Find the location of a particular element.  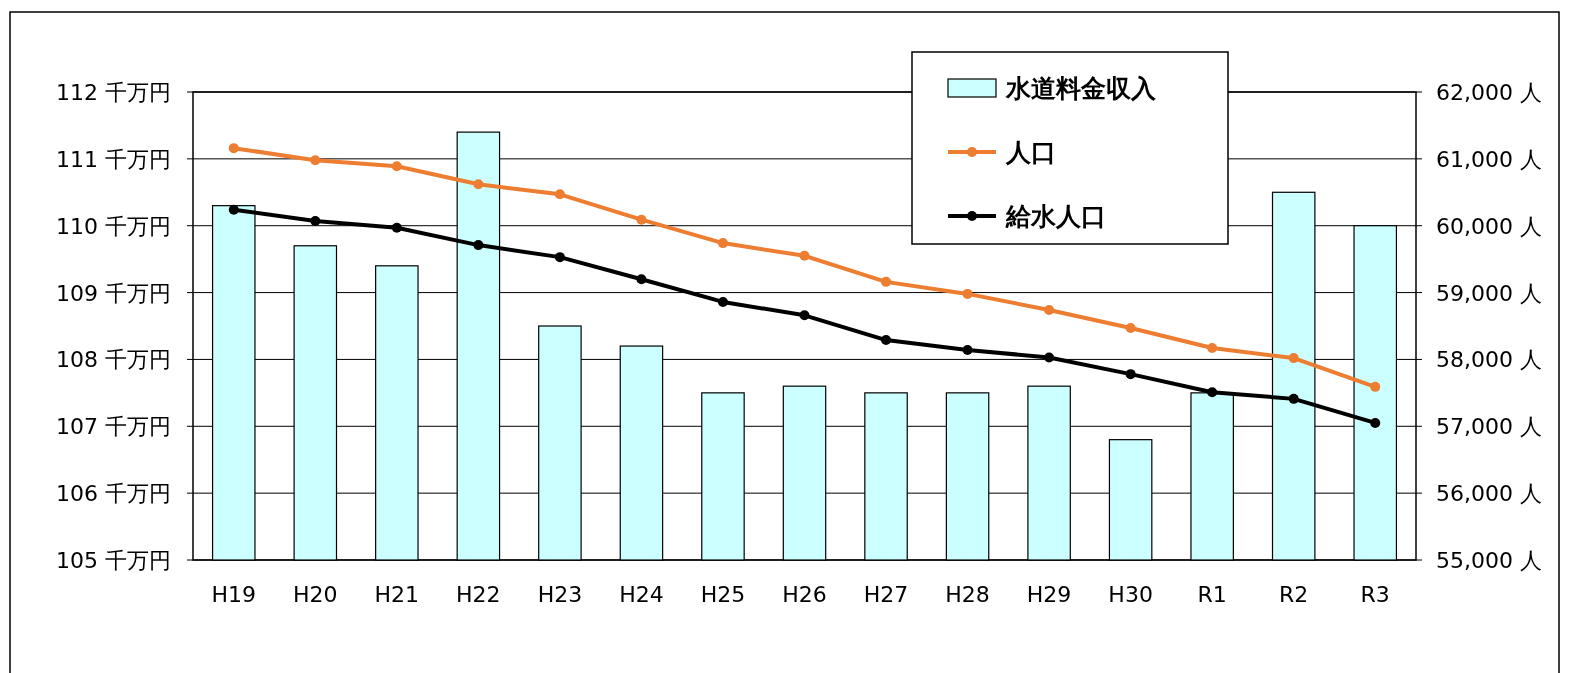

y-tick-label: 108 千万円 is located at coordinates (113, 360).